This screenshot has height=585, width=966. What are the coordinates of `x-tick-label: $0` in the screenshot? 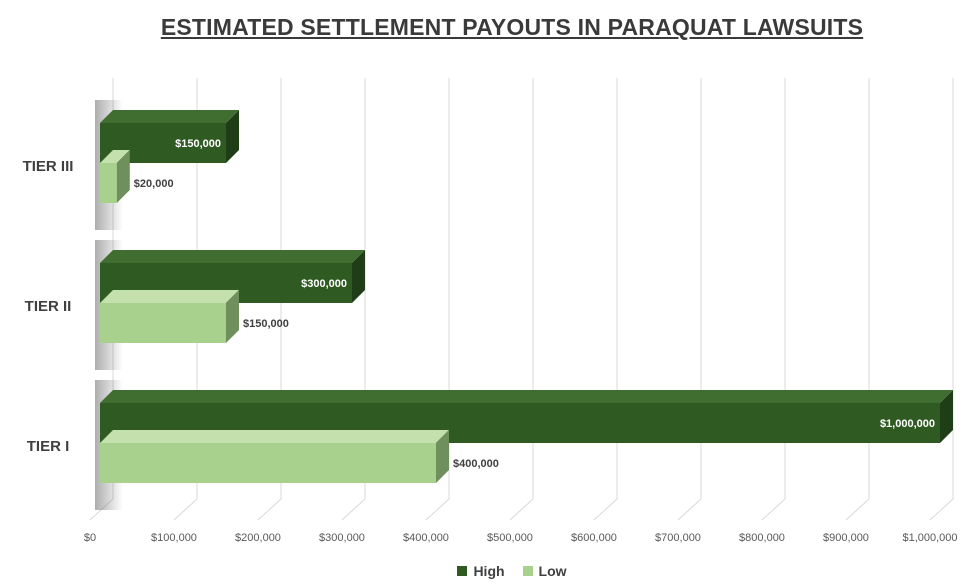 It's located at (90, 538).